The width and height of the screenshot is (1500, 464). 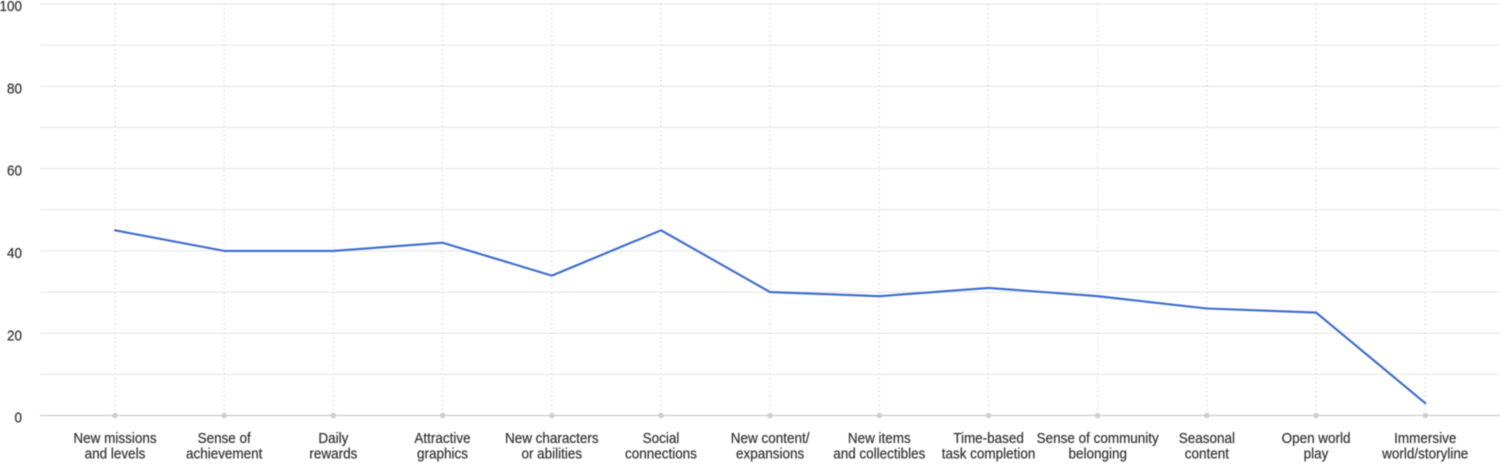 What do you see at coordinates (551, 454) in the screenshot?
I see `svg-text: or abilities` at bounding box center [551, 454].